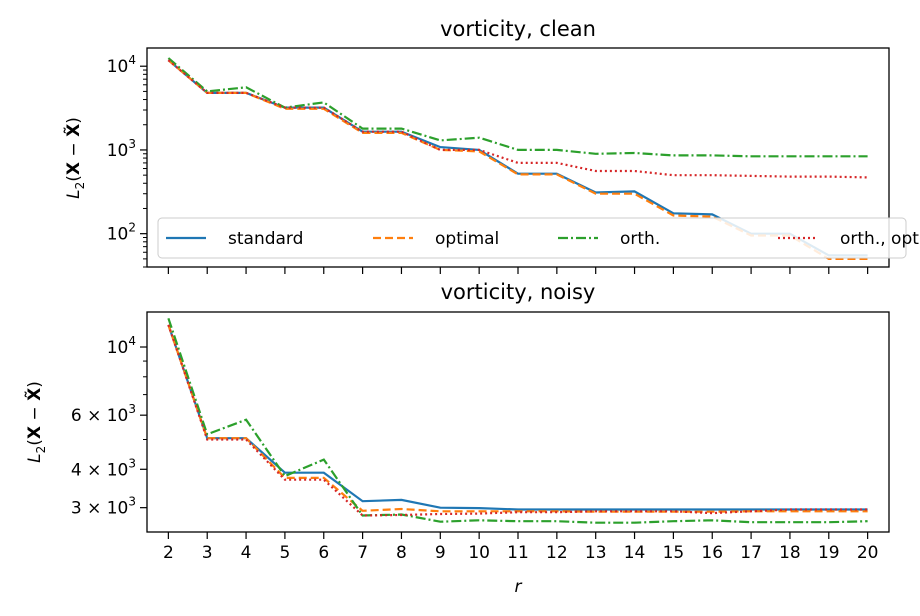 The width and height of the screenshot is (920, 616). Describe the element at coordinates (467, 239) in the screenshot. I see `legend-label: optimal` at that location.